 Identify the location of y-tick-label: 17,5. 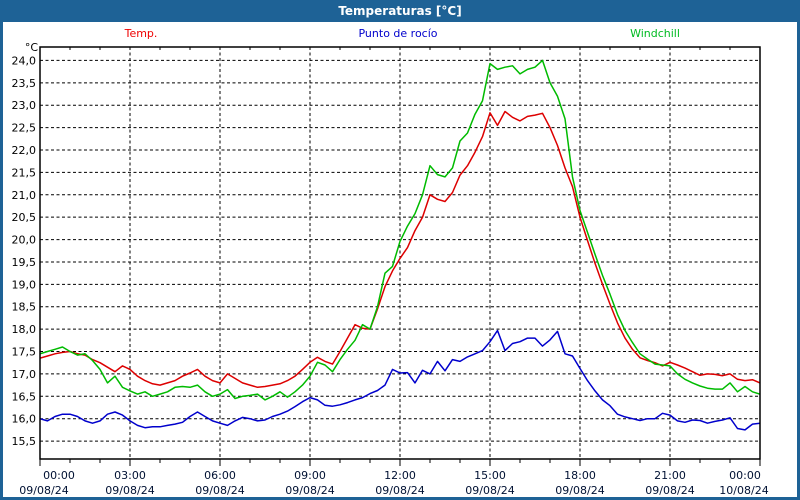
(24, 352).